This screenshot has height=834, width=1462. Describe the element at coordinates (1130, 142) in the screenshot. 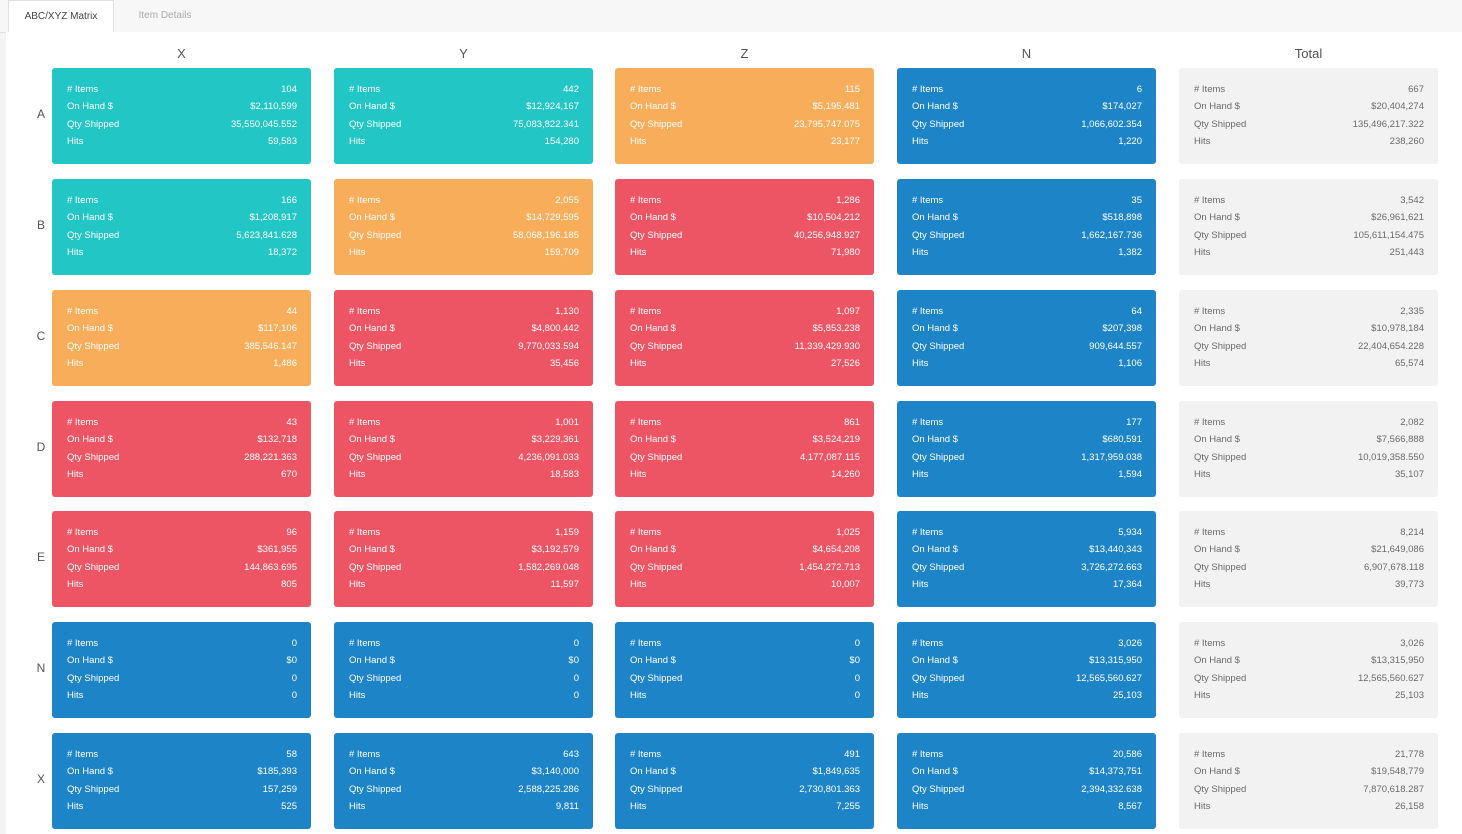

I see `metric-value: 1,220` at that location.